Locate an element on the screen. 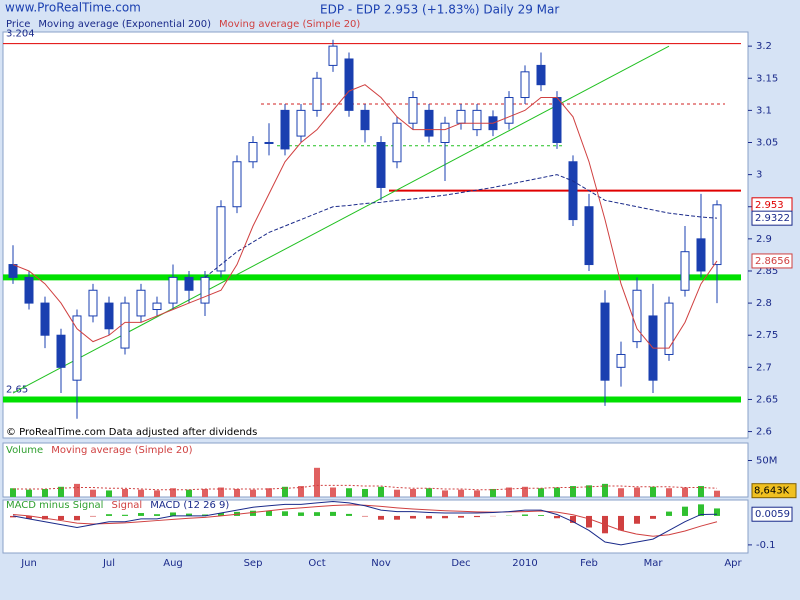 The image size is (800, 600). y-tick-label: 3.2 is located at coordinates (764, 46).